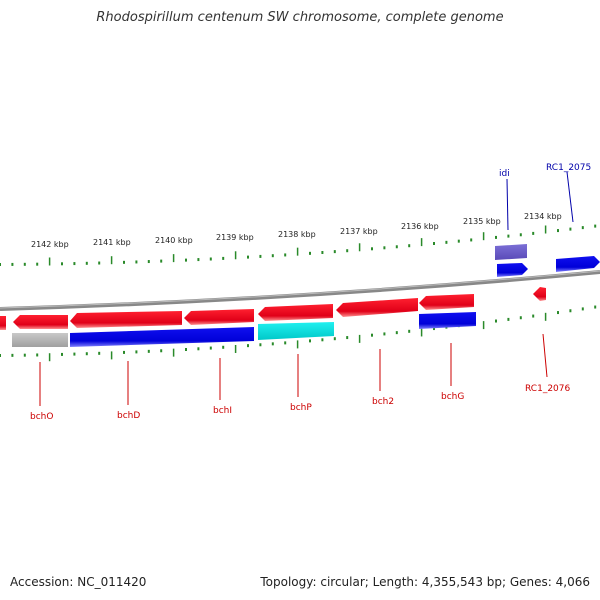 This screenshot has height=600, width=600. Describe the element at coordinates (41, 417) in the screenshot. I see `gene-label-bchO: bchO` at that location.